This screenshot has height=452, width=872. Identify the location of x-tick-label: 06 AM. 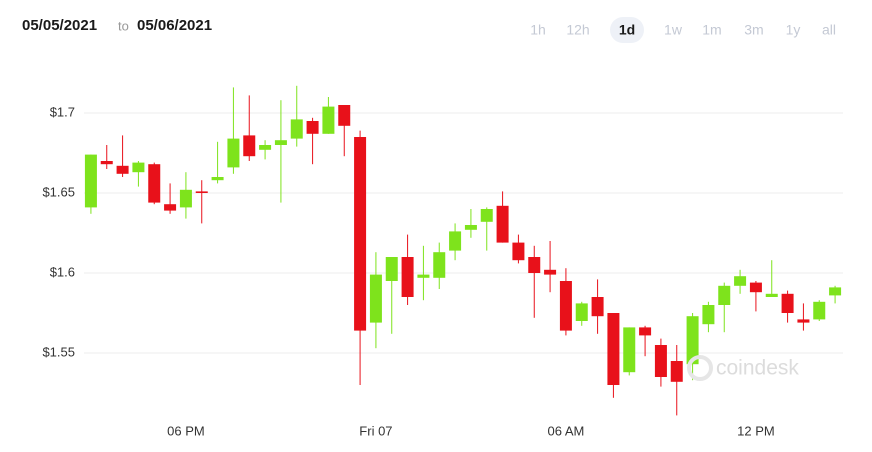
(565, 430).